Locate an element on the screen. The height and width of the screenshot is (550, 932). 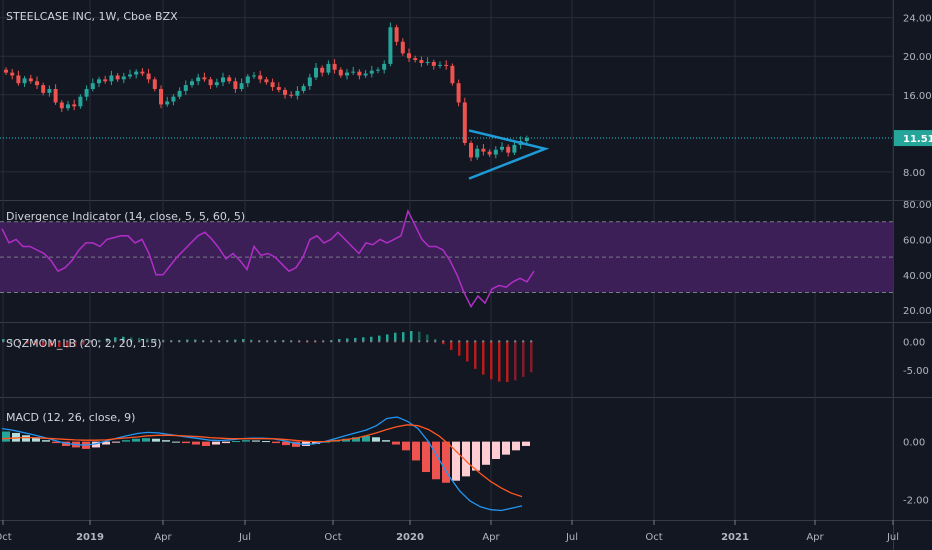
last-price-label: 11.51 is located at coordinates (917, 139).